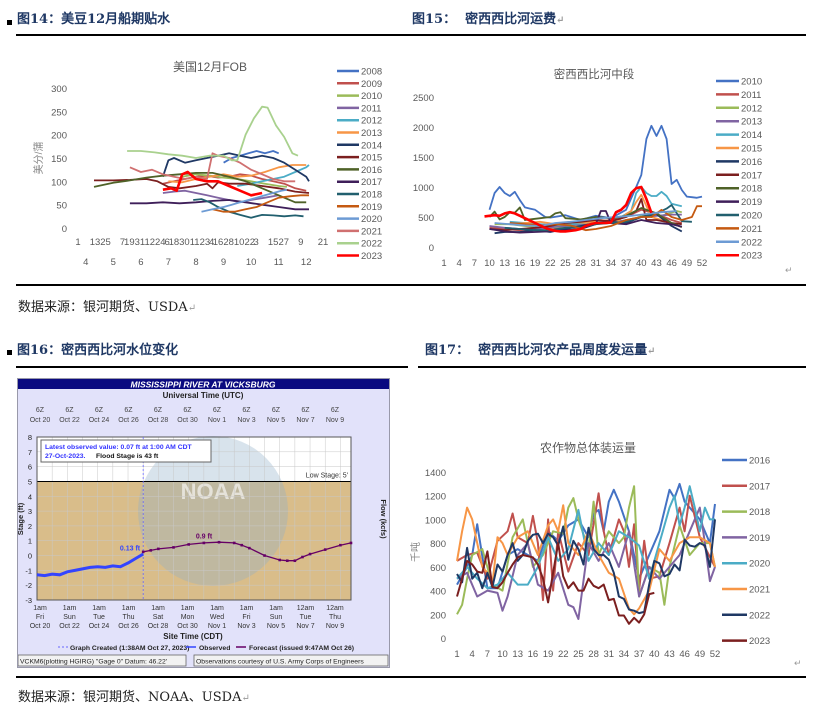 The height and width of the screenshot is (706, 816). What do you see at coordinates (99, 420) in the screenshot?
I see `utc-tick-date: Oct 24` at bounding box center [99, 420].